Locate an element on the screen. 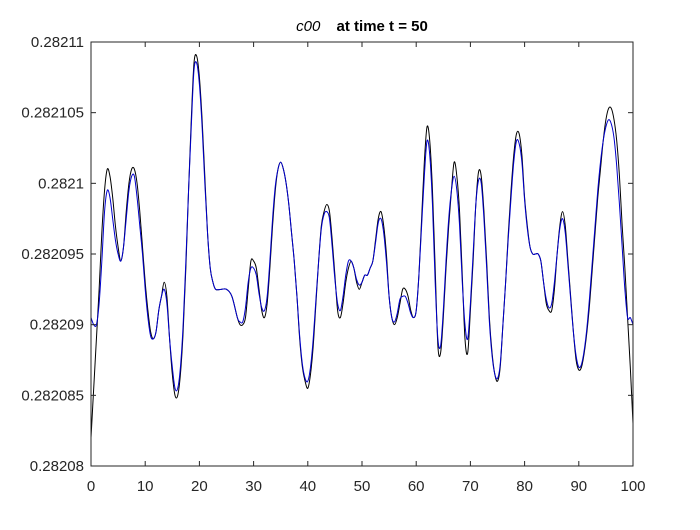 The height and width of the screenshot is (530, 700). x-tick-label: 100 is located at coordinates (632, 486).